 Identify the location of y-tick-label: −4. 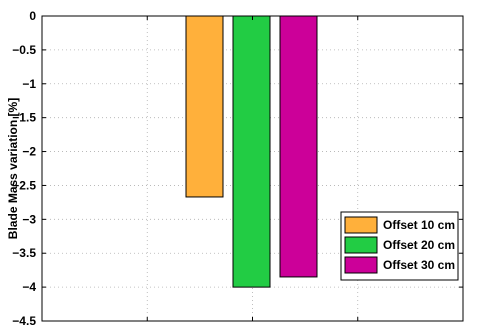
(29, 287).